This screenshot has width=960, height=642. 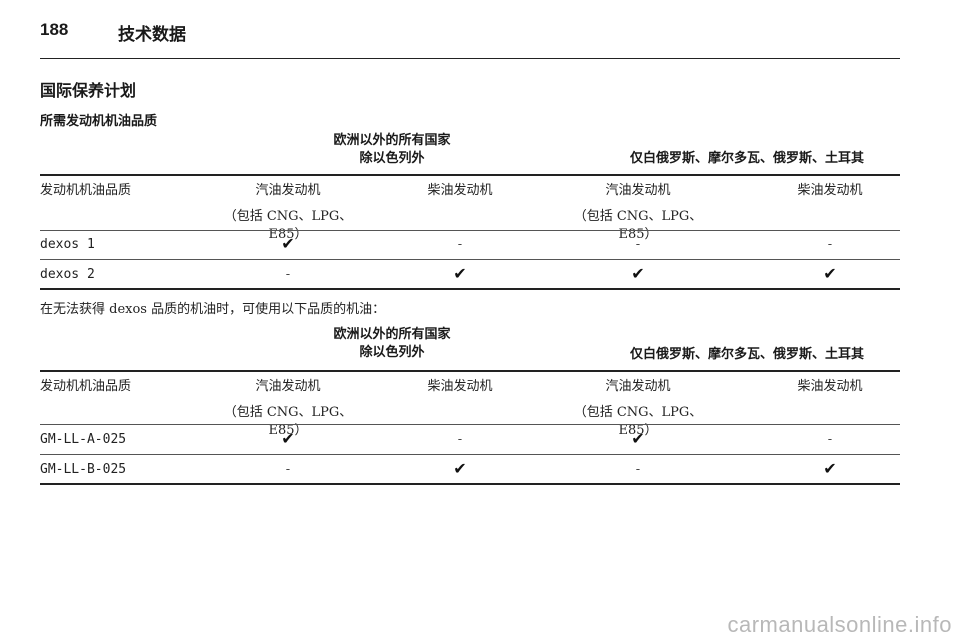 I want to click on subsection-title: 所需发动机机油品质, so click(x=99, y=121).